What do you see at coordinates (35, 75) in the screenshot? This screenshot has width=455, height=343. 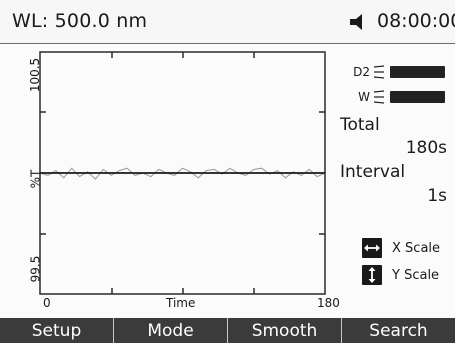 I see `y-tick-label-top: 100.5` at bounding box center [35, 75].